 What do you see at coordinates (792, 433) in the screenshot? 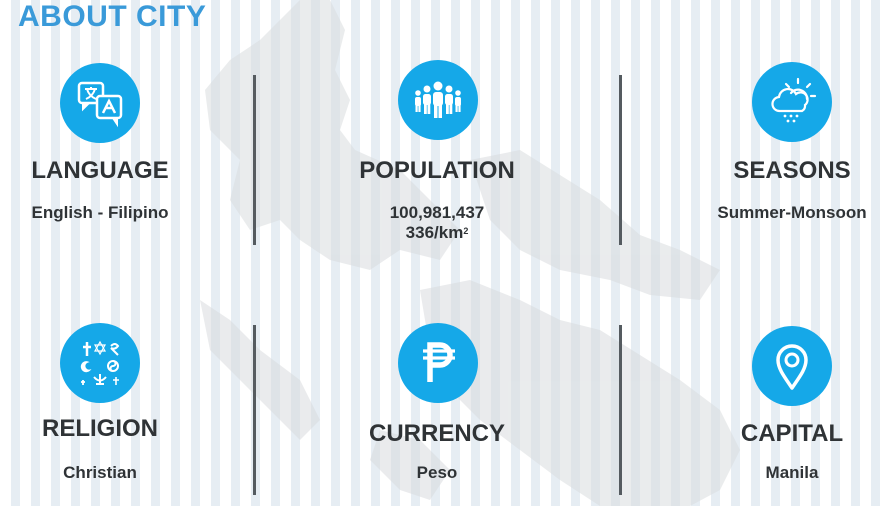
I see `capital-heading: CAPITAL` at bounding box center [792, 433].